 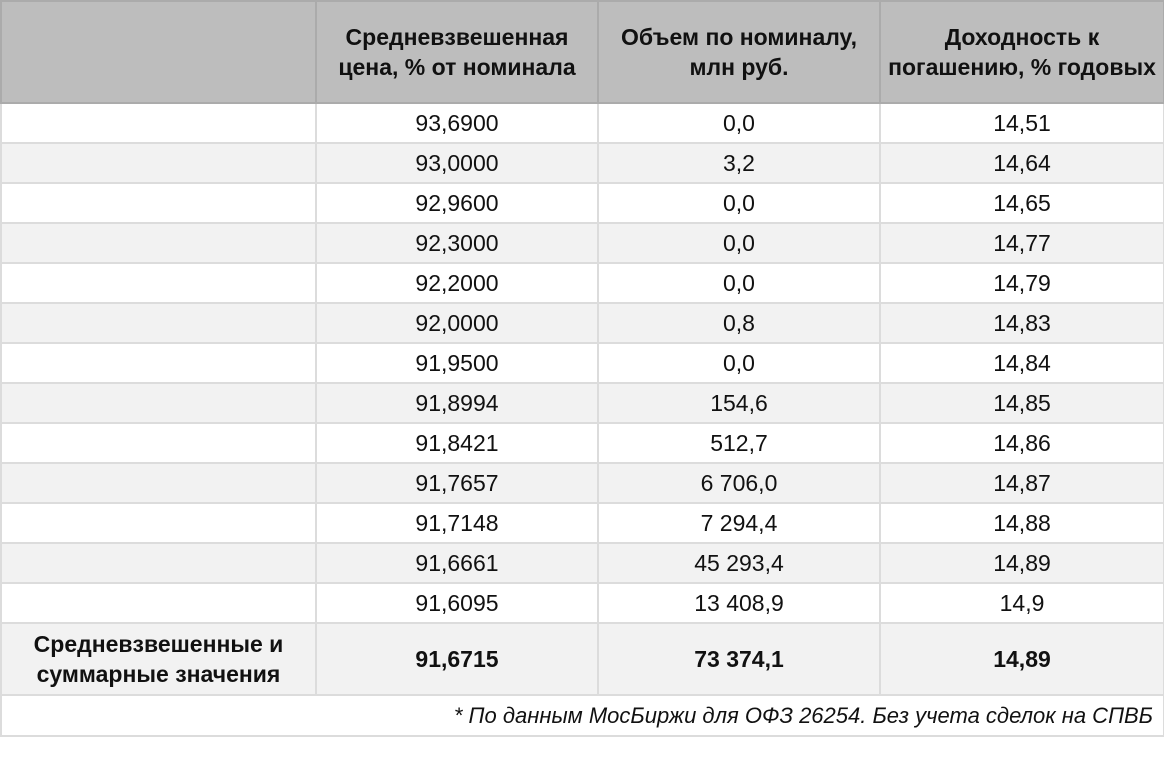 I want to click on yield-cell: 14,77, so click(x=1021, y=243).